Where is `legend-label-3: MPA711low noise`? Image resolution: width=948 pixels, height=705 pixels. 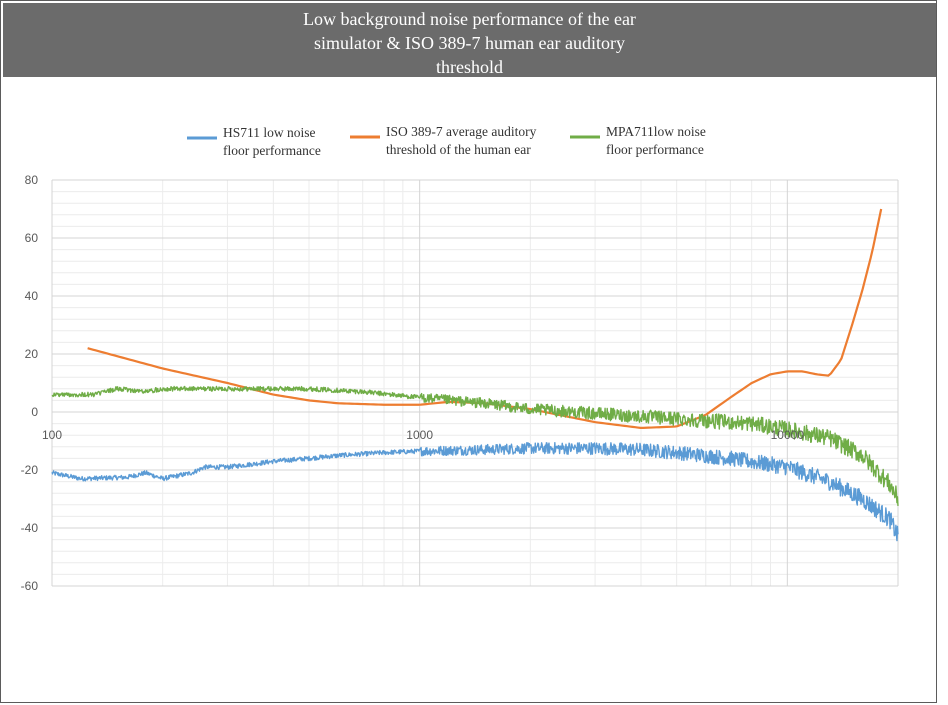 legend-label-3: MPA711low noise is located at coordinates (656, 131).